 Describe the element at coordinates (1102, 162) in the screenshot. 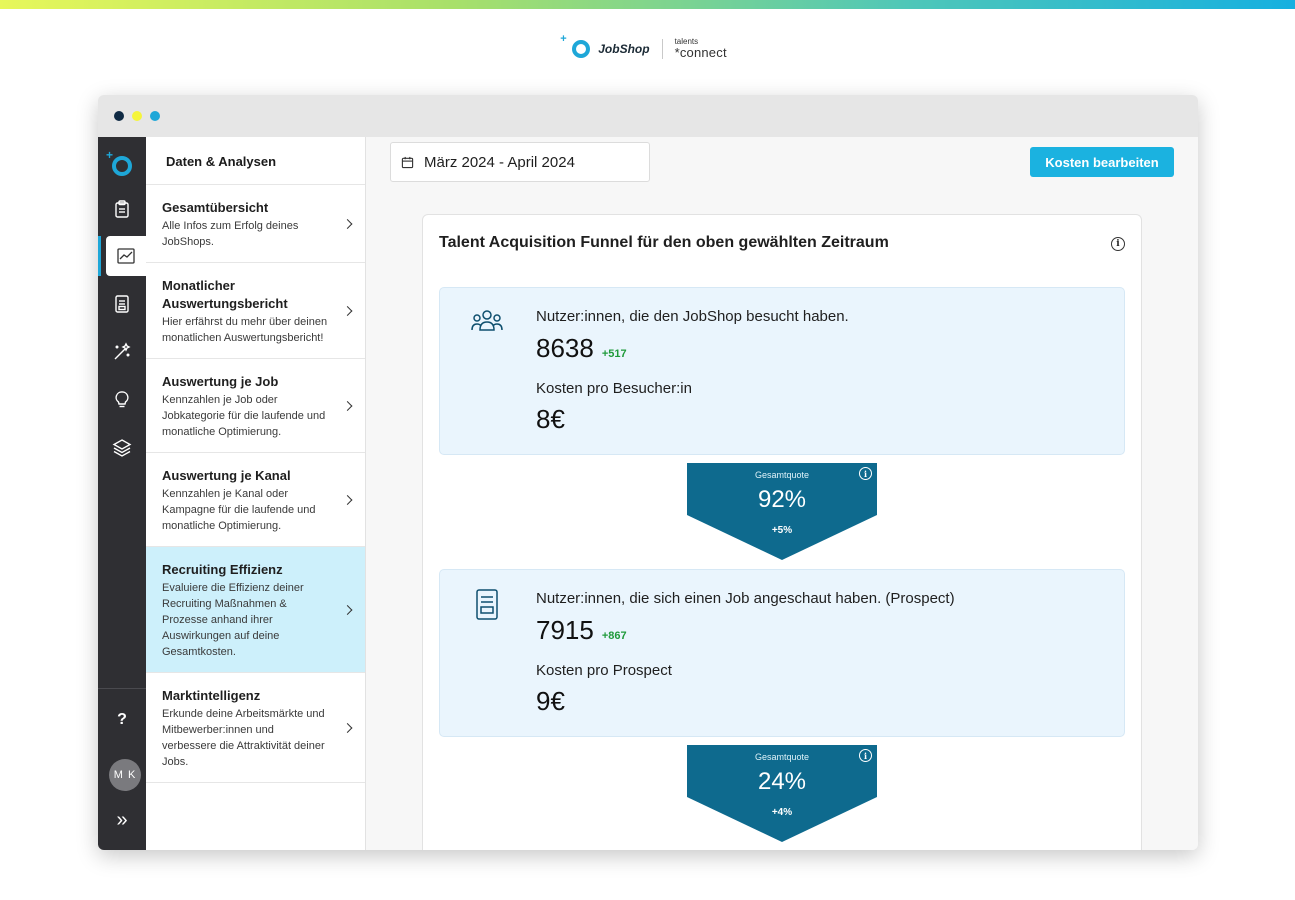

I see `edit-costs-button: Kosten bearbeiten` at that location.